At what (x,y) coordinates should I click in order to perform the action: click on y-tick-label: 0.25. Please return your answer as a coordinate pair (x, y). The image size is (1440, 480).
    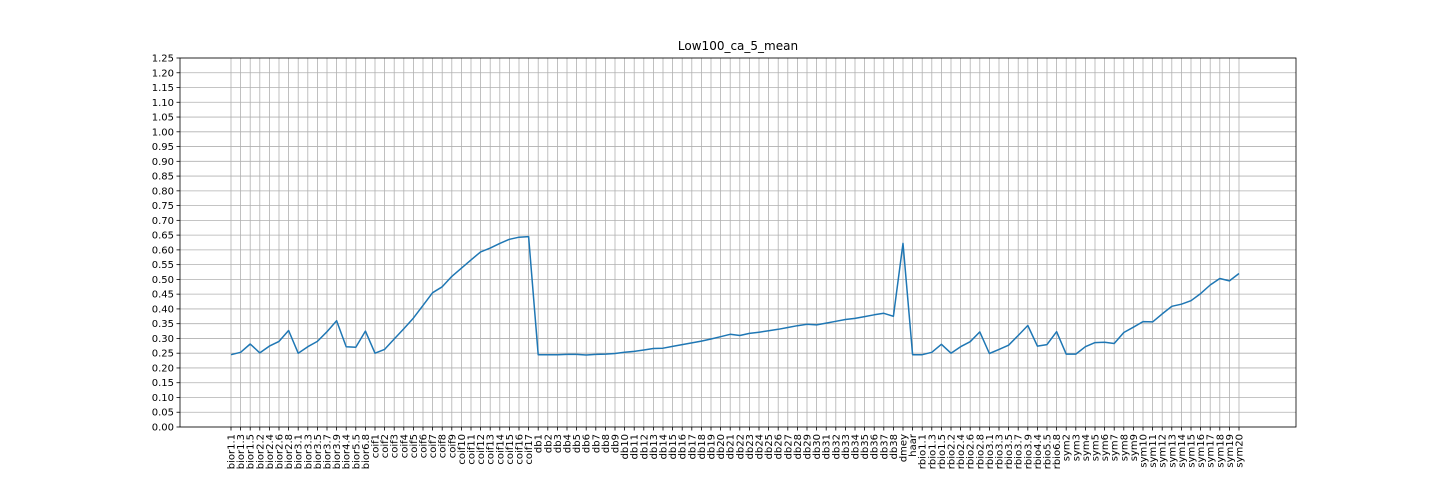
    Looking at the image, I should click on (163, 354).